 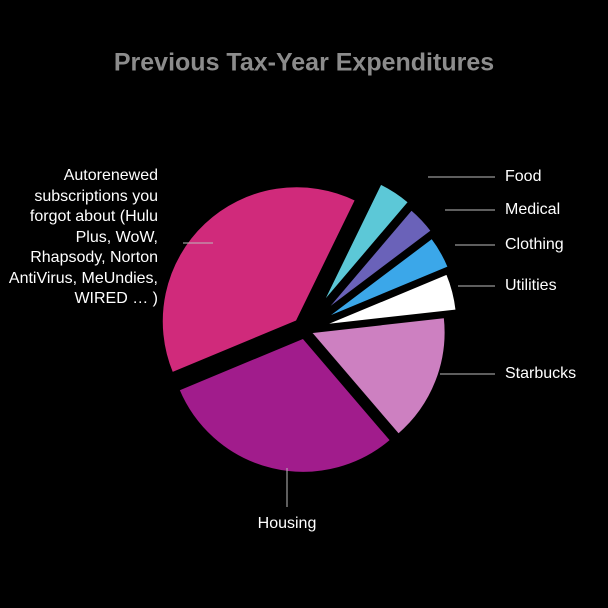 I want to click on slice-label: Starbucks, so click(x=540, y=373).